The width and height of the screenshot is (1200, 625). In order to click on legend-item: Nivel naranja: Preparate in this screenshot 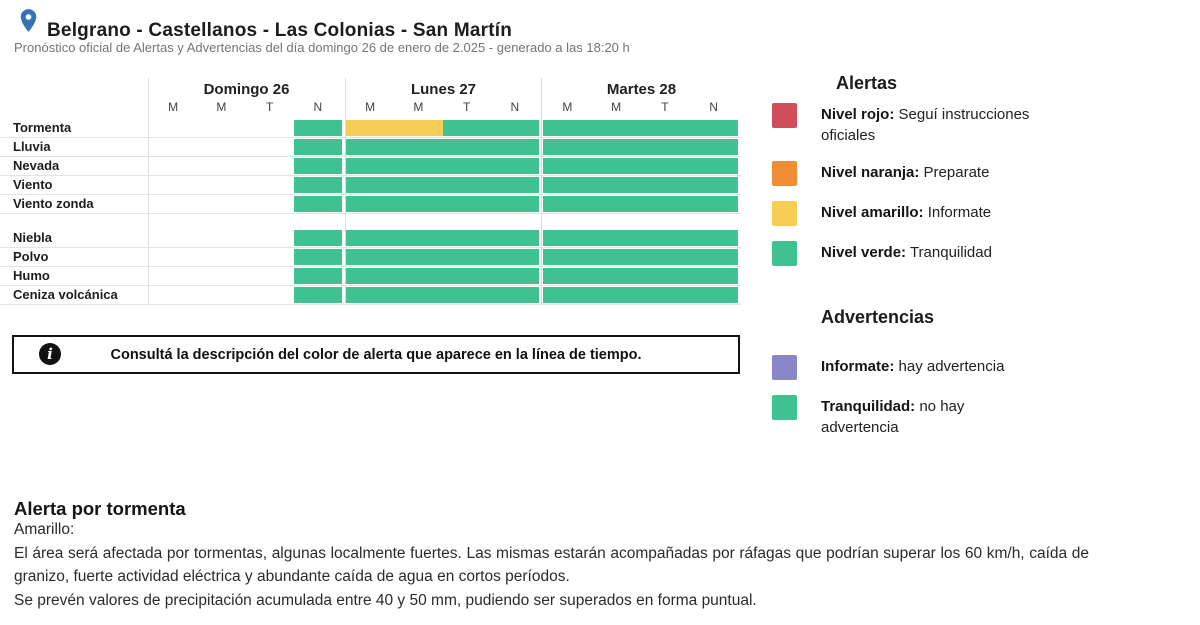, I will do `click(902, 173)`.